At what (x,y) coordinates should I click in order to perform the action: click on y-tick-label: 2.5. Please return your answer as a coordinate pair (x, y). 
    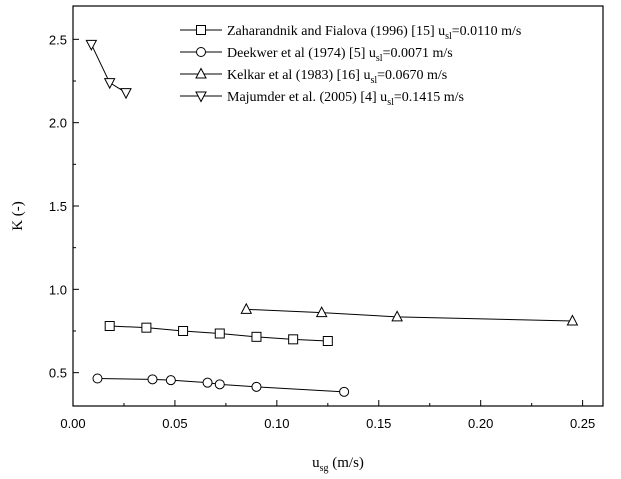
    Looking at the image, I should click on (58, 39).